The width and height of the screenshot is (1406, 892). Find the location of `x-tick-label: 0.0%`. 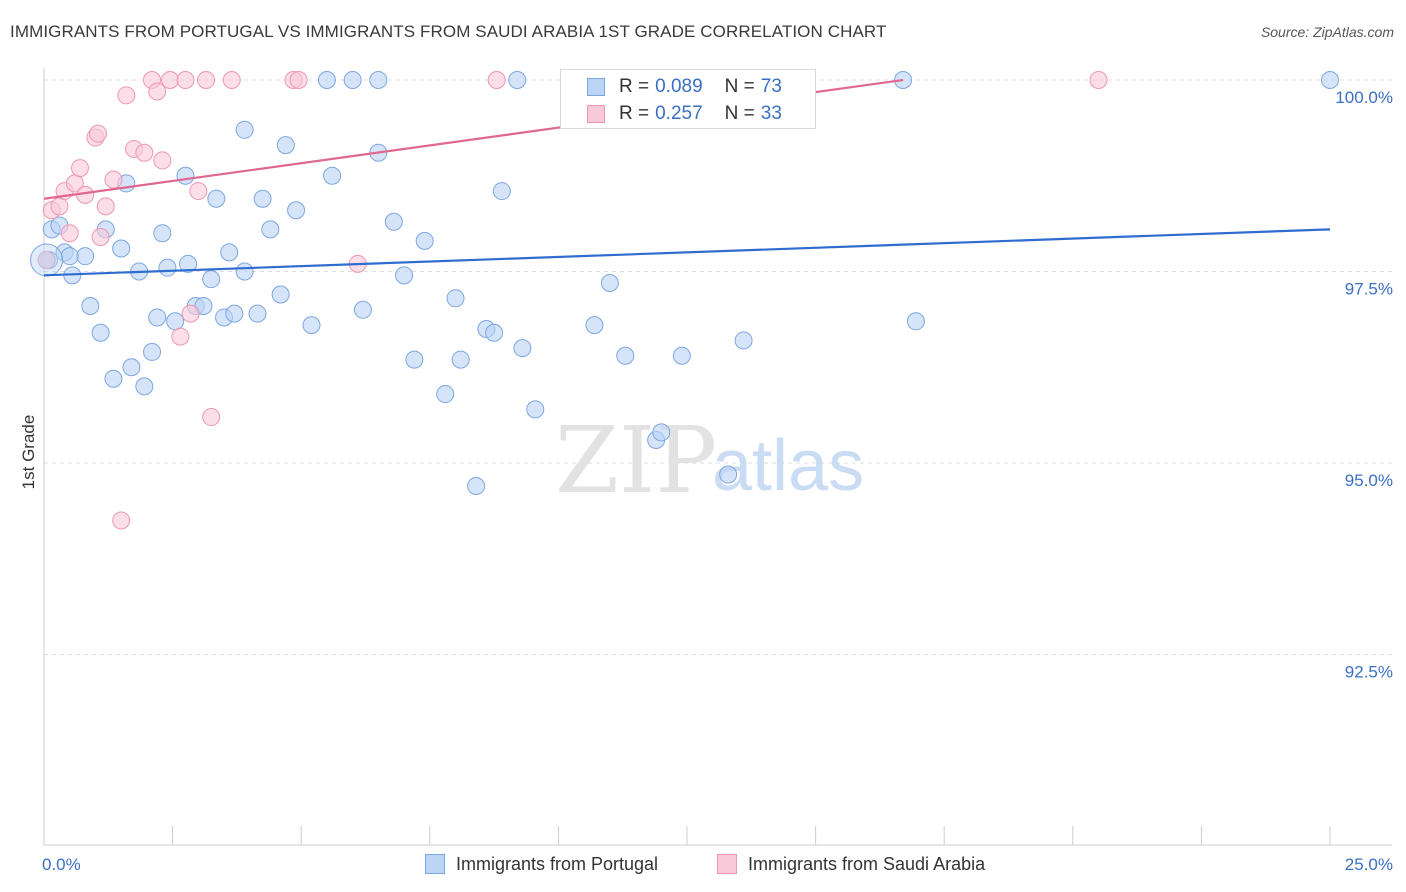

x-tick-label: 0.0% is located at coordinates (61, 864).